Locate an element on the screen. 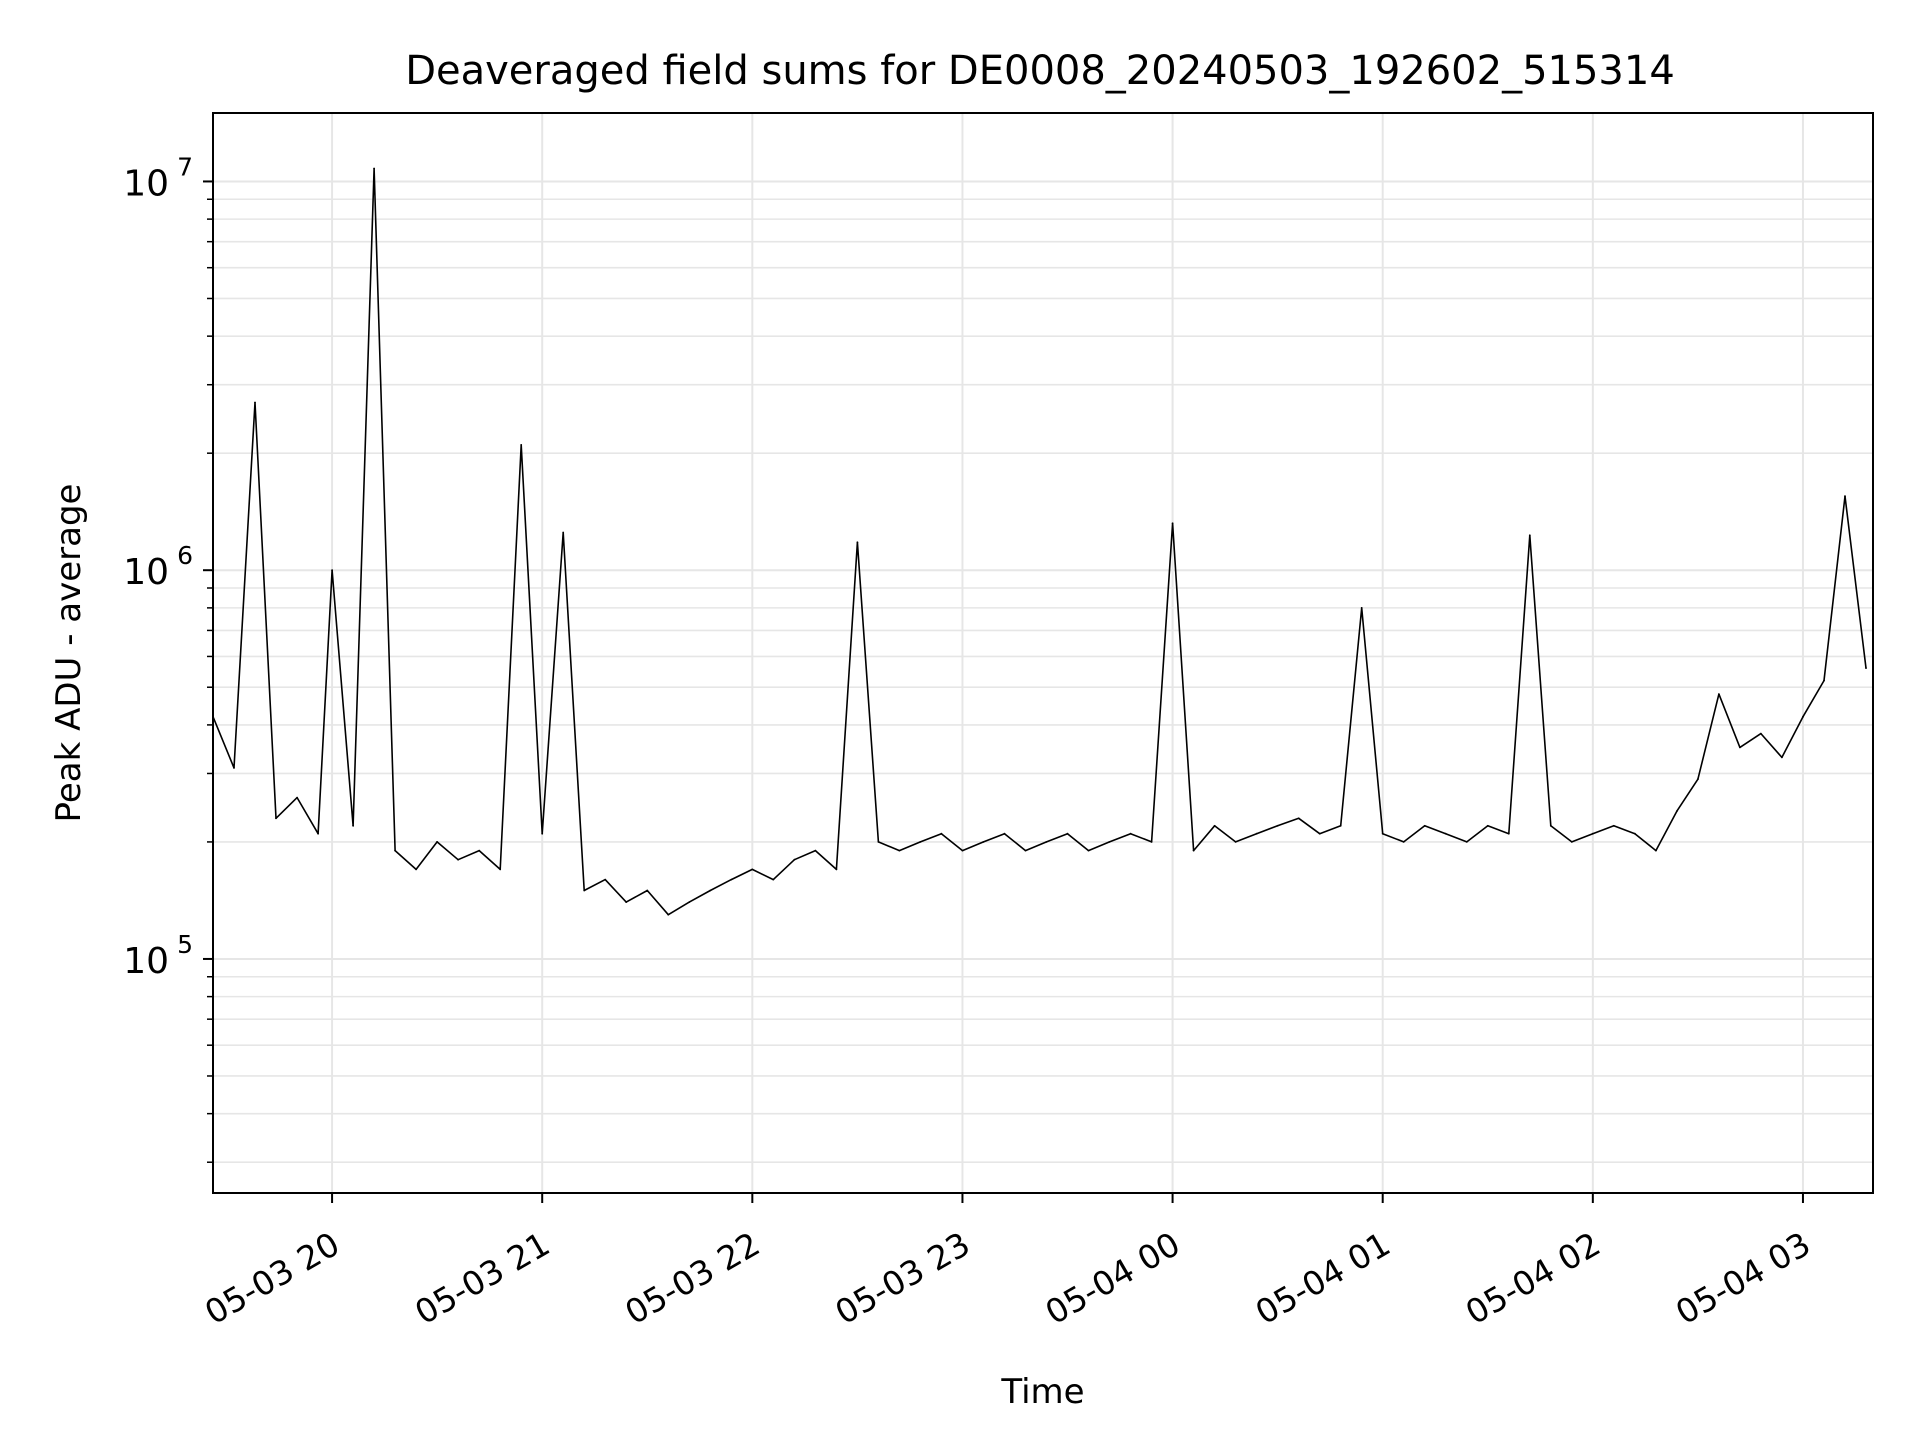 The image size is (1920, 1440). x-tick-label: 05-03 20 is located at coordinates (272, 1278).